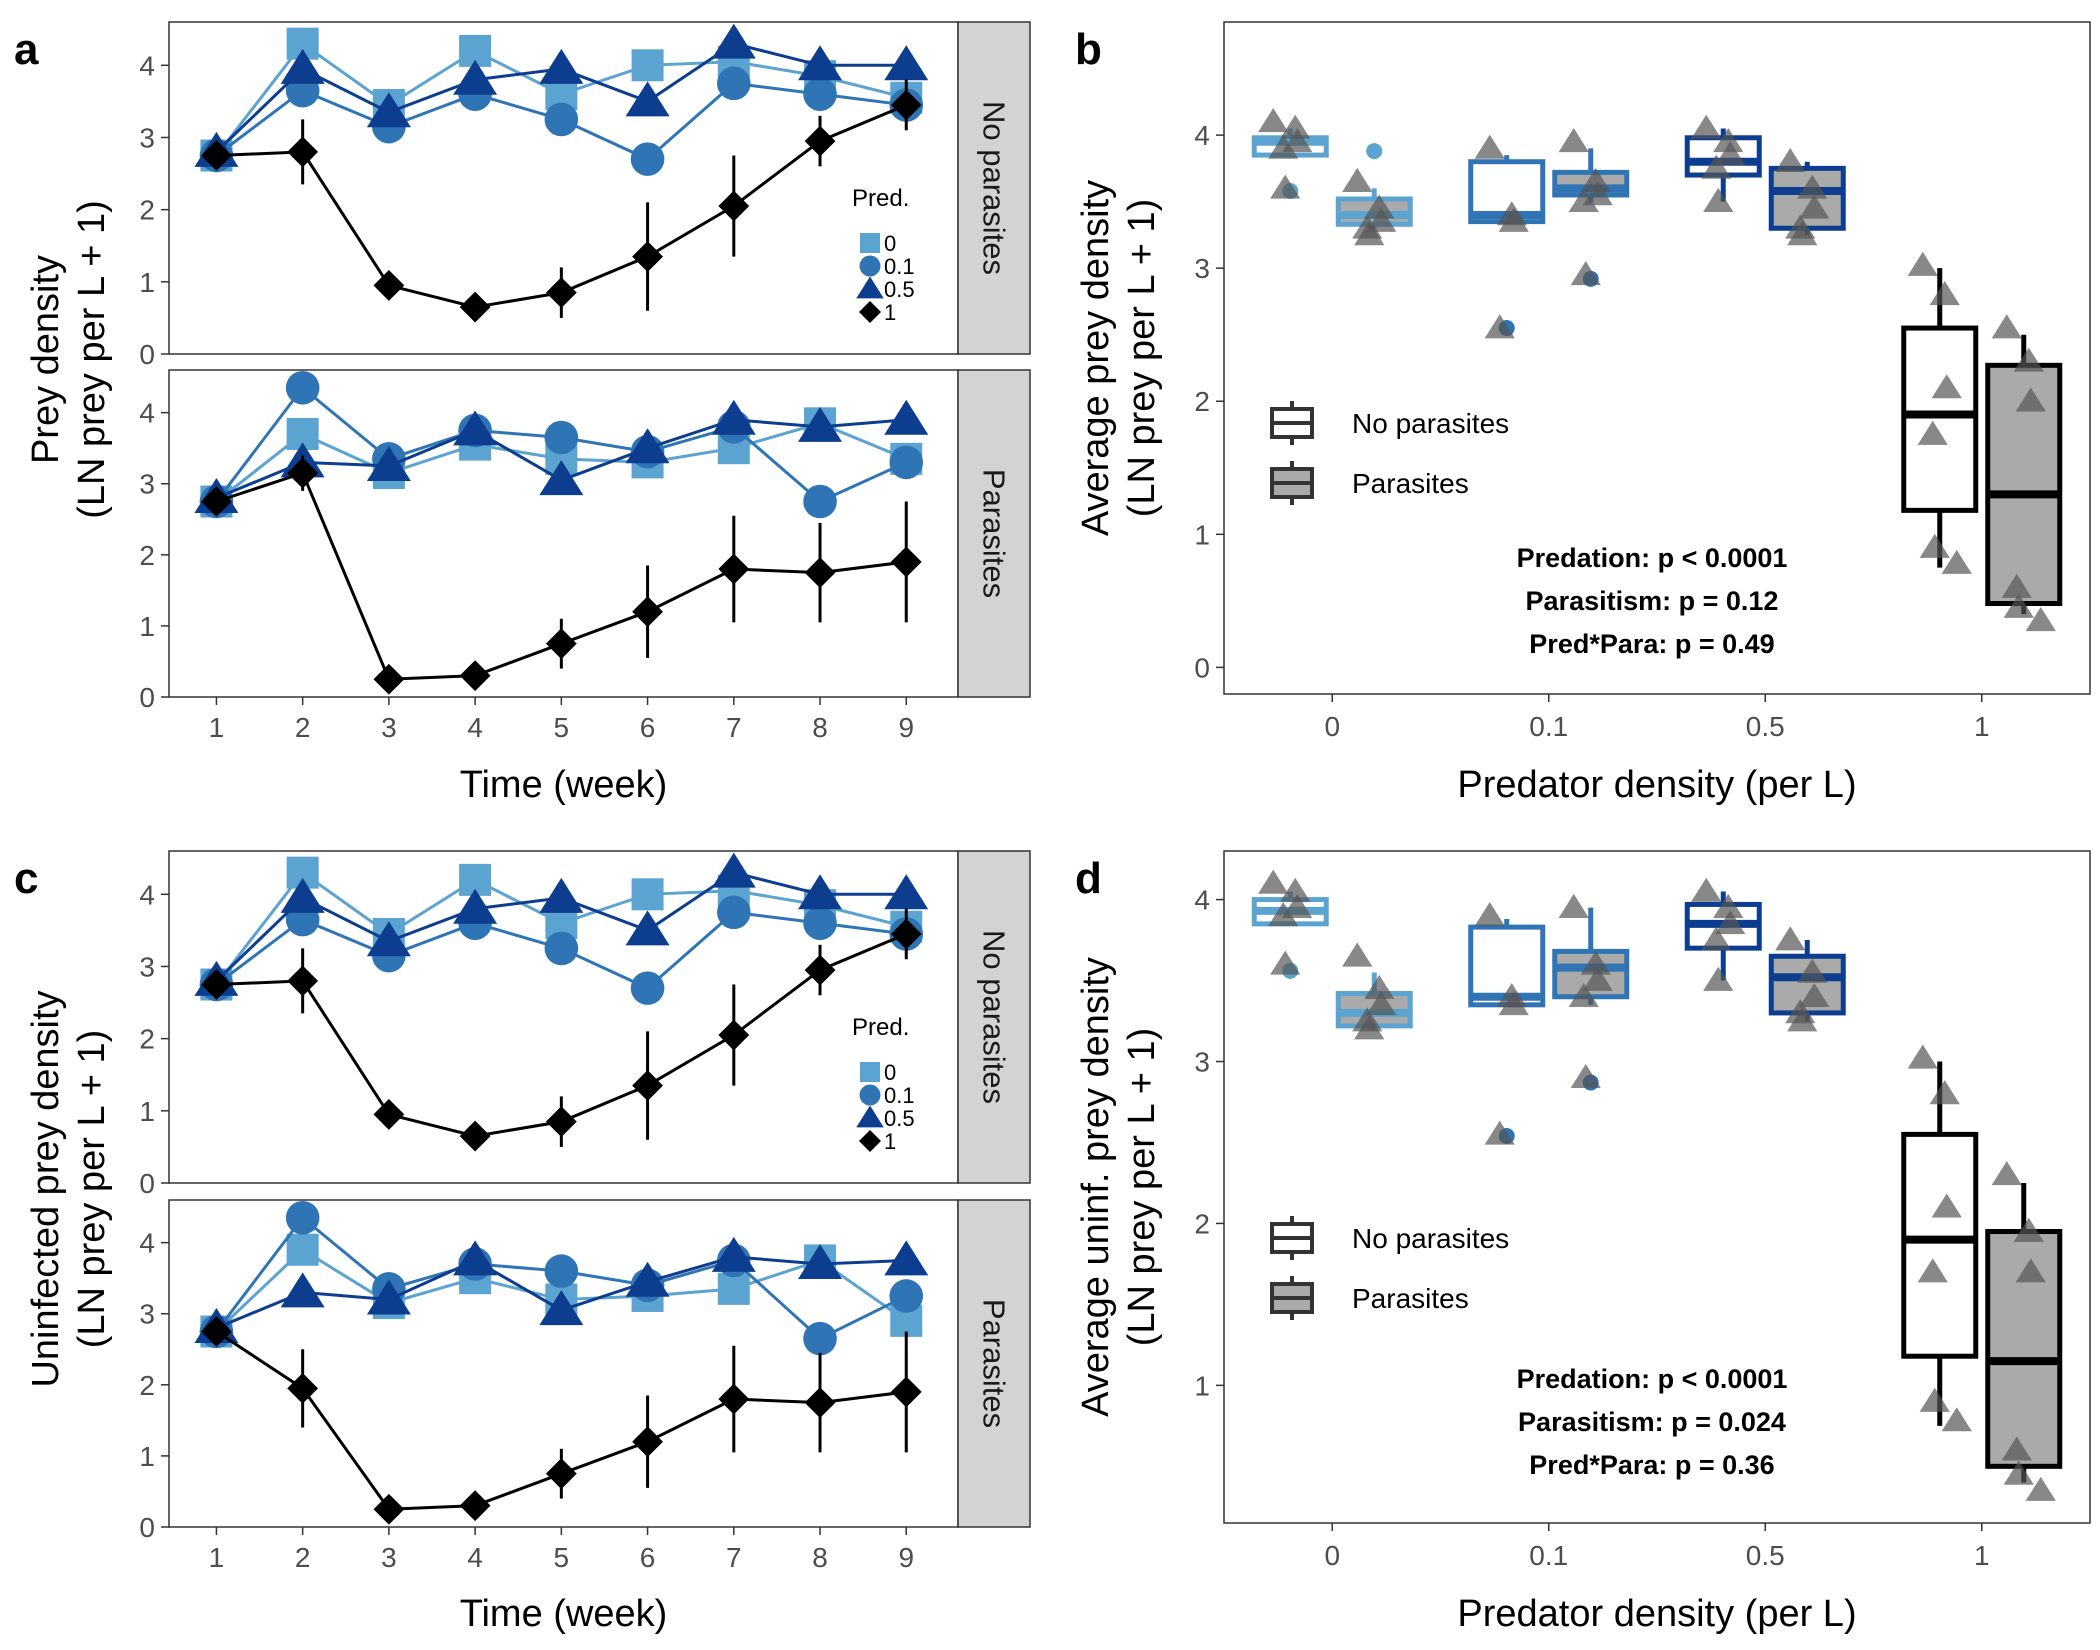  I want to click on facet-no-parasites: No parasites 0 1 2 3 4, so click(585, 195).